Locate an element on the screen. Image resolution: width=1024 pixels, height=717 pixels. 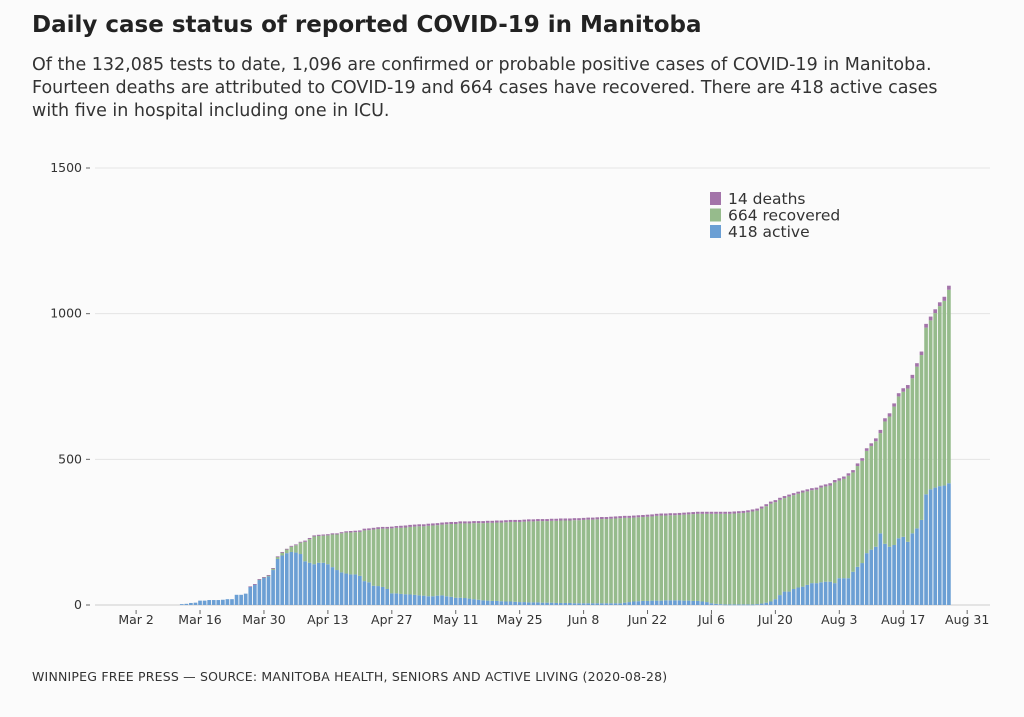
x-tick-label: May 25 is located at coordinates (520, 619).